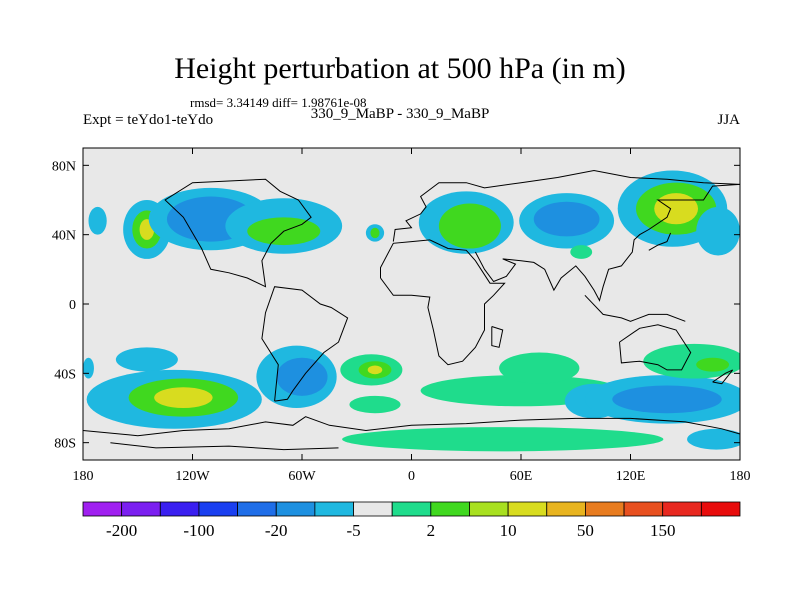 The height and width of the screenshot is (600, 800). I want to click on colorbar-label: -100, so click(198, 530).